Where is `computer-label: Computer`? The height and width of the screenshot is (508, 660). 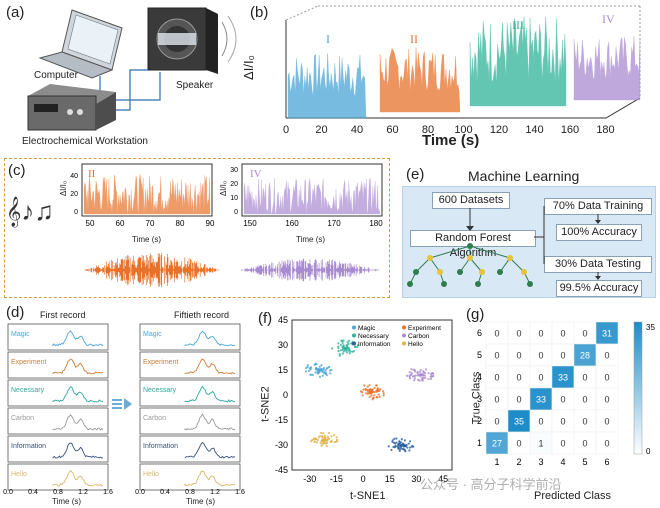
computer-label: Computer is located at coordinates (56, 75).